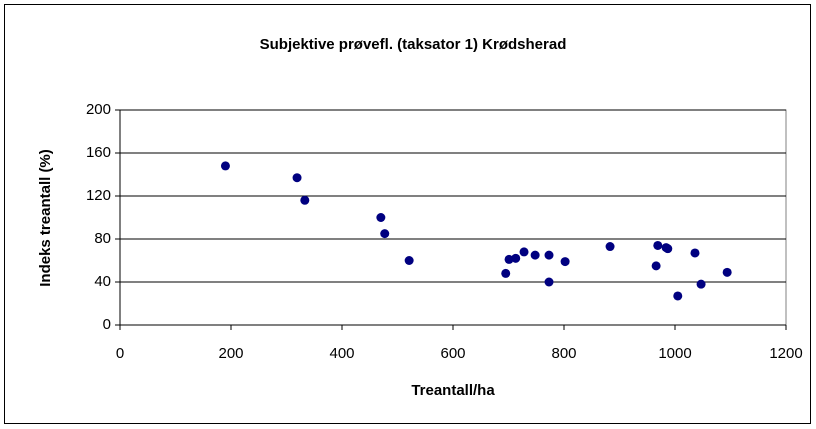 The image size is (816, 429). What do you see at coordinates (230, 353) in the screenshot?
I see `x-tick-label: 200` at bounding box center [230, 353].